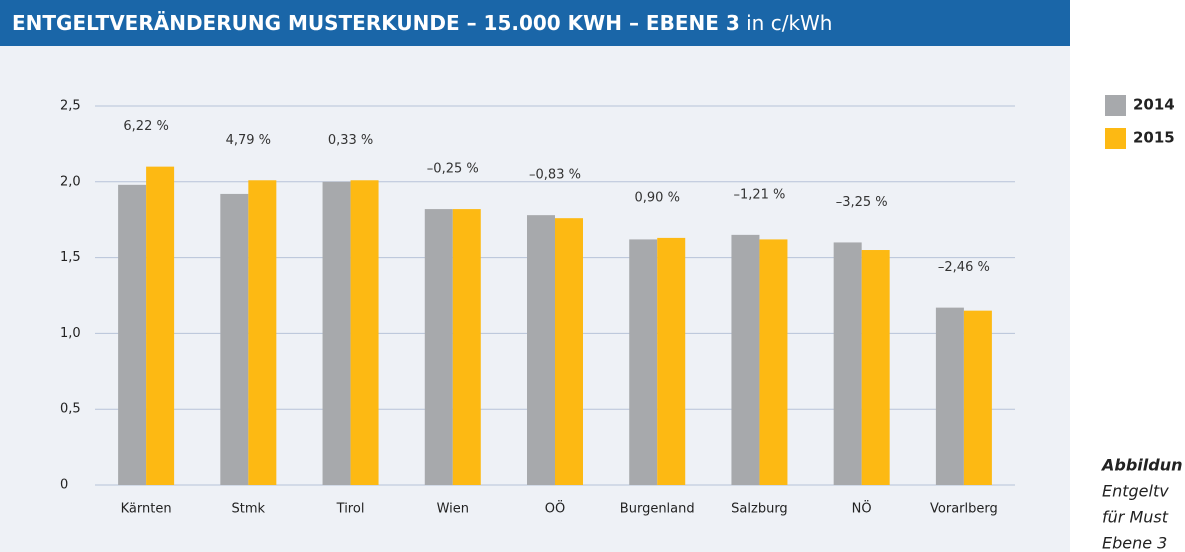 The image size is (1185, 552). What do you see at coordinates (1135, 517) in the screenshot?
I see `caption-line: für Must` at bounding box center [1135, 517].